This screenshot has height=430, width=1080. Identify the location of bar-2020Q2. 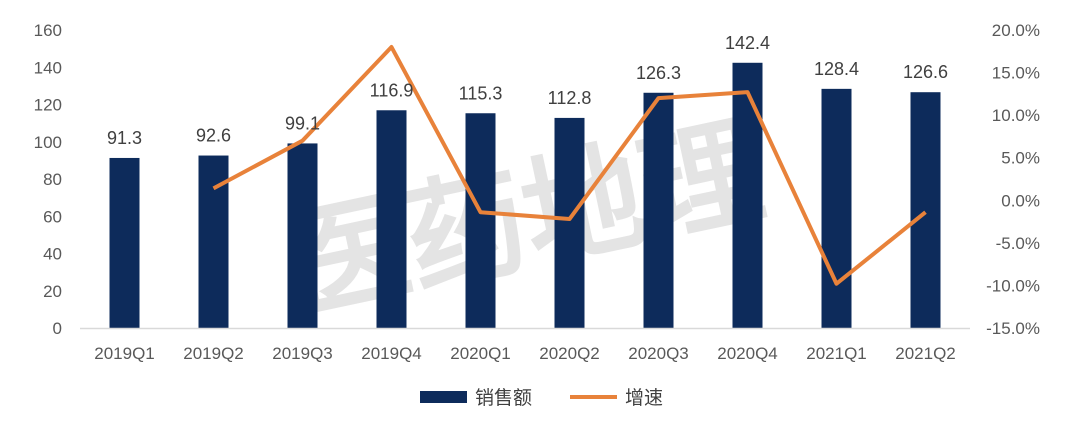
(569, 222).